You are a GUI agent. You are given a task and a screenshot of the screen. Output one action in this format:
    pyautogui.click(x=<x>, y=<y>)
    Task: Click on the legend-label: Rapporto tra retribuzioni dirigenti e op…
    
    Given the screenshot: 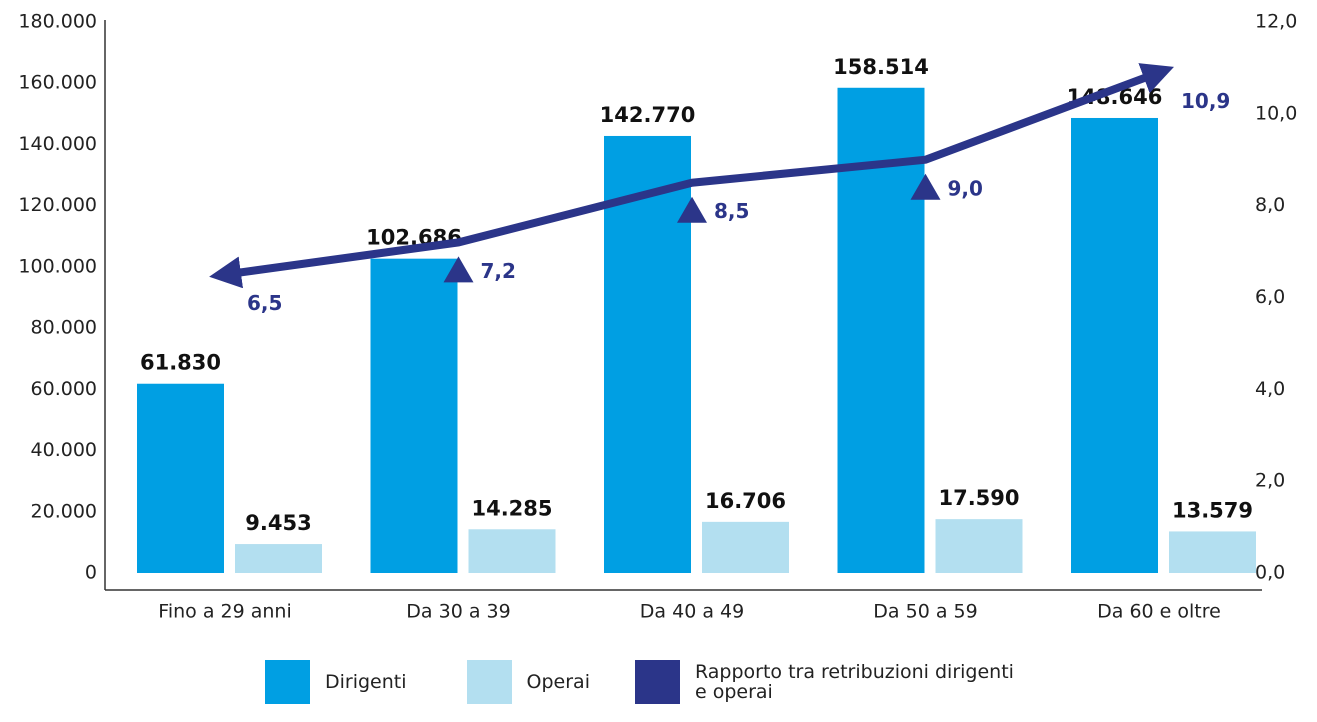 What is the action you would take?
    pyautogui.click(x=854, y=682)
    